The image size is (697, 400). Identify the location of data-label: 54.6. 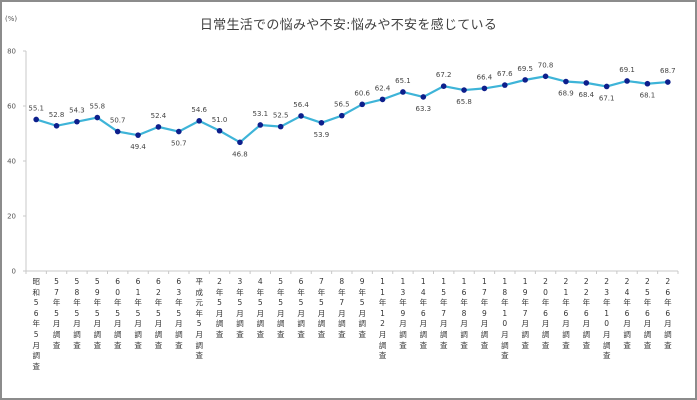
(199, 110).